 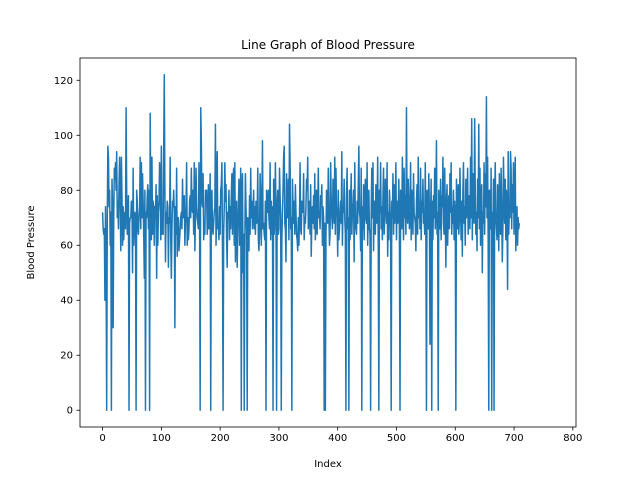 What do you see at coordinates (328, 464) in the screenshot?
I see `x-axis-label: Index` at bounding box center [328, 464].